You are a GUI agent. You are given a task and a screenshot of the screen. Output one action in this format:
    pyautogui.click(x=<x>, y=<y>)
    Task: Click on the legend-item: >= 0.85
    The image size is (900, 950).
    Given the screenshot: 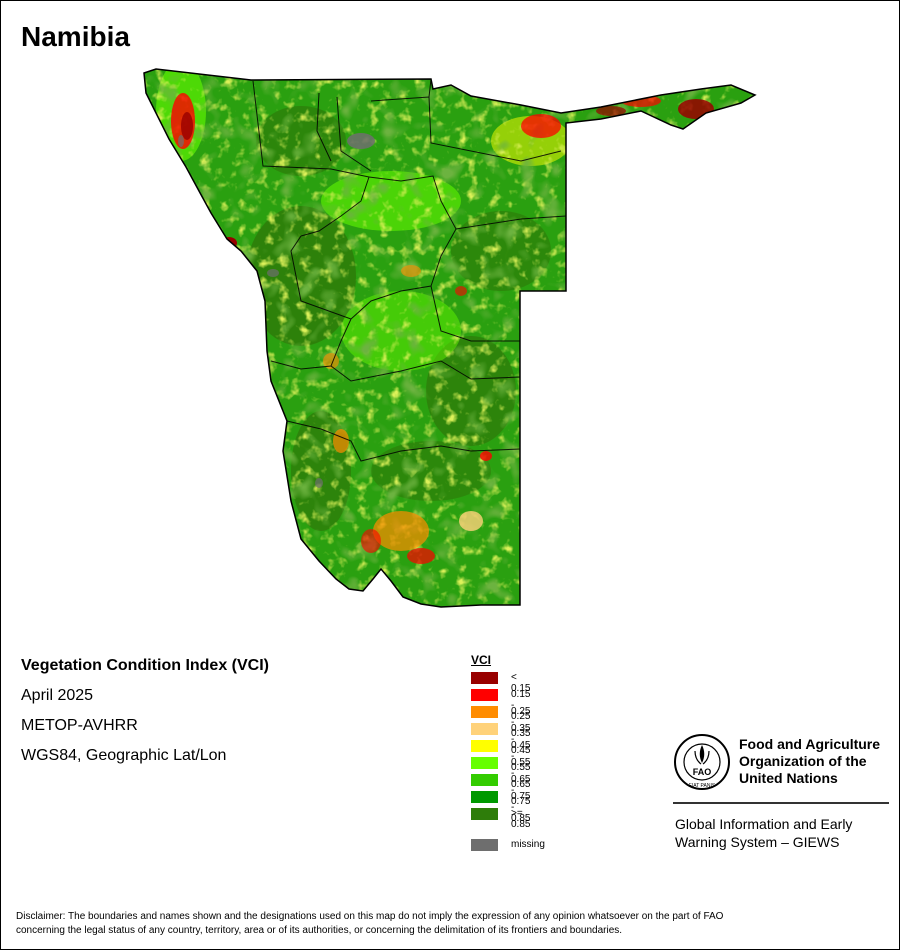 What is the action you would take?
    pyautogui.click(x=500, y=818)
    